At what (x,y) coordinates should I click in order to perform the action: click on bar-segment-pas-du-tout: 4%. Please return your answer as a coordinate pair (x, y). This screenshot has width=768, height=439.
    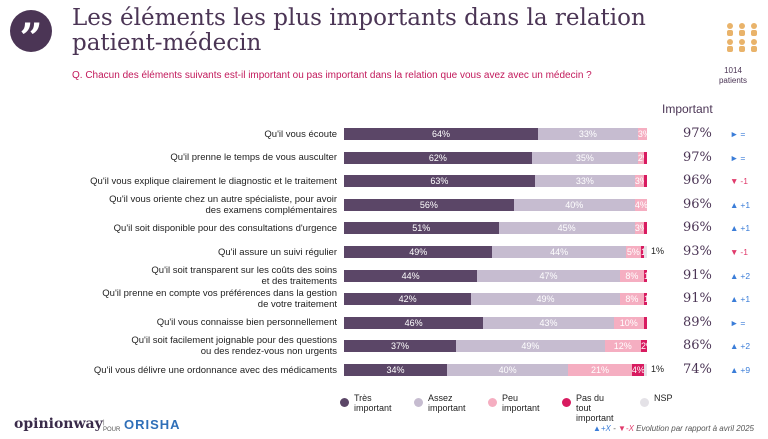
    Looking at the image, I should click on (637, 370).